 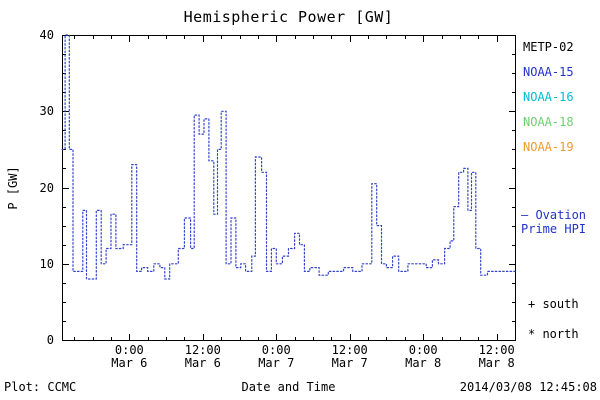 What do you see at coordinates (548, 122) in the screenshot?
I see `legend-item-noaa-18: NOAA-18` at bounding box center [548, 122].